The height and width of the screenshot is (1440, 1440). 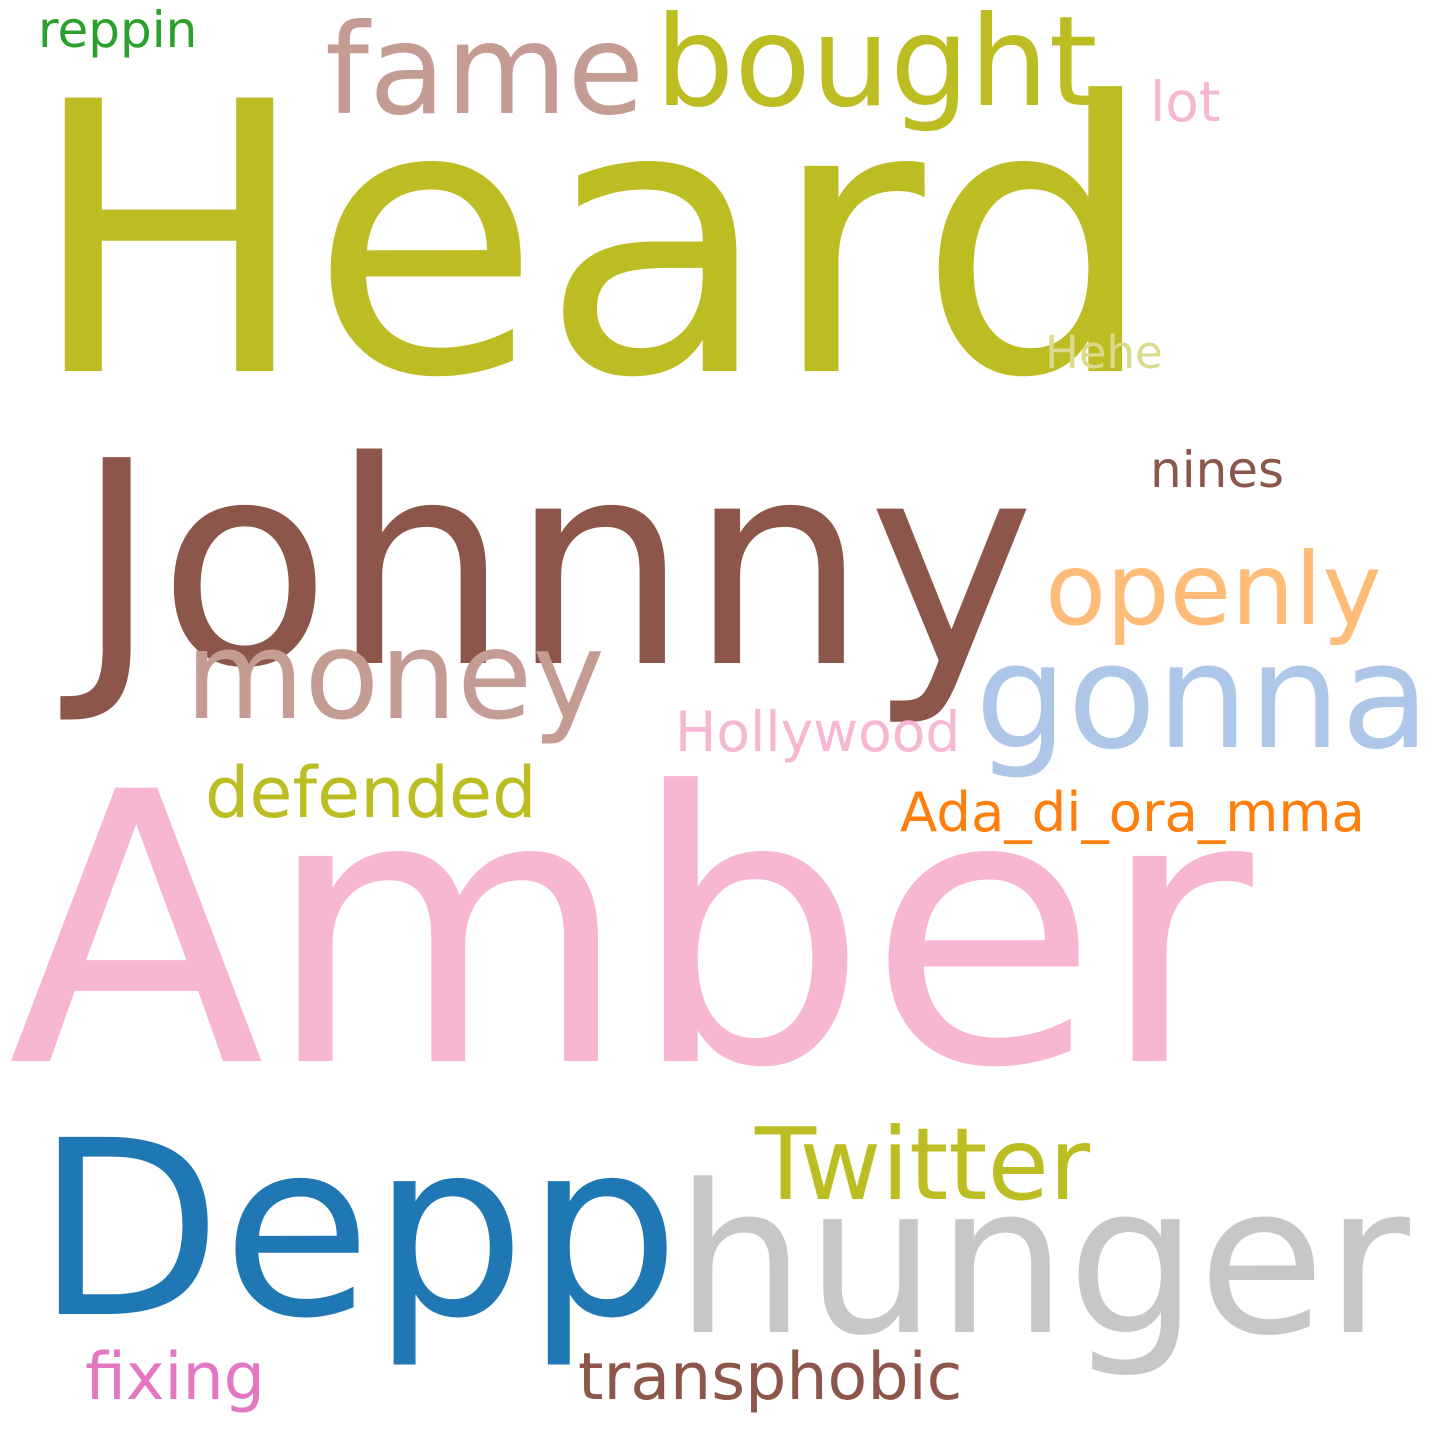 What do you see at coordinates (1213, 589) in the screenshot?
I see `word-openly: openly` at bounding box center [1213, 589].